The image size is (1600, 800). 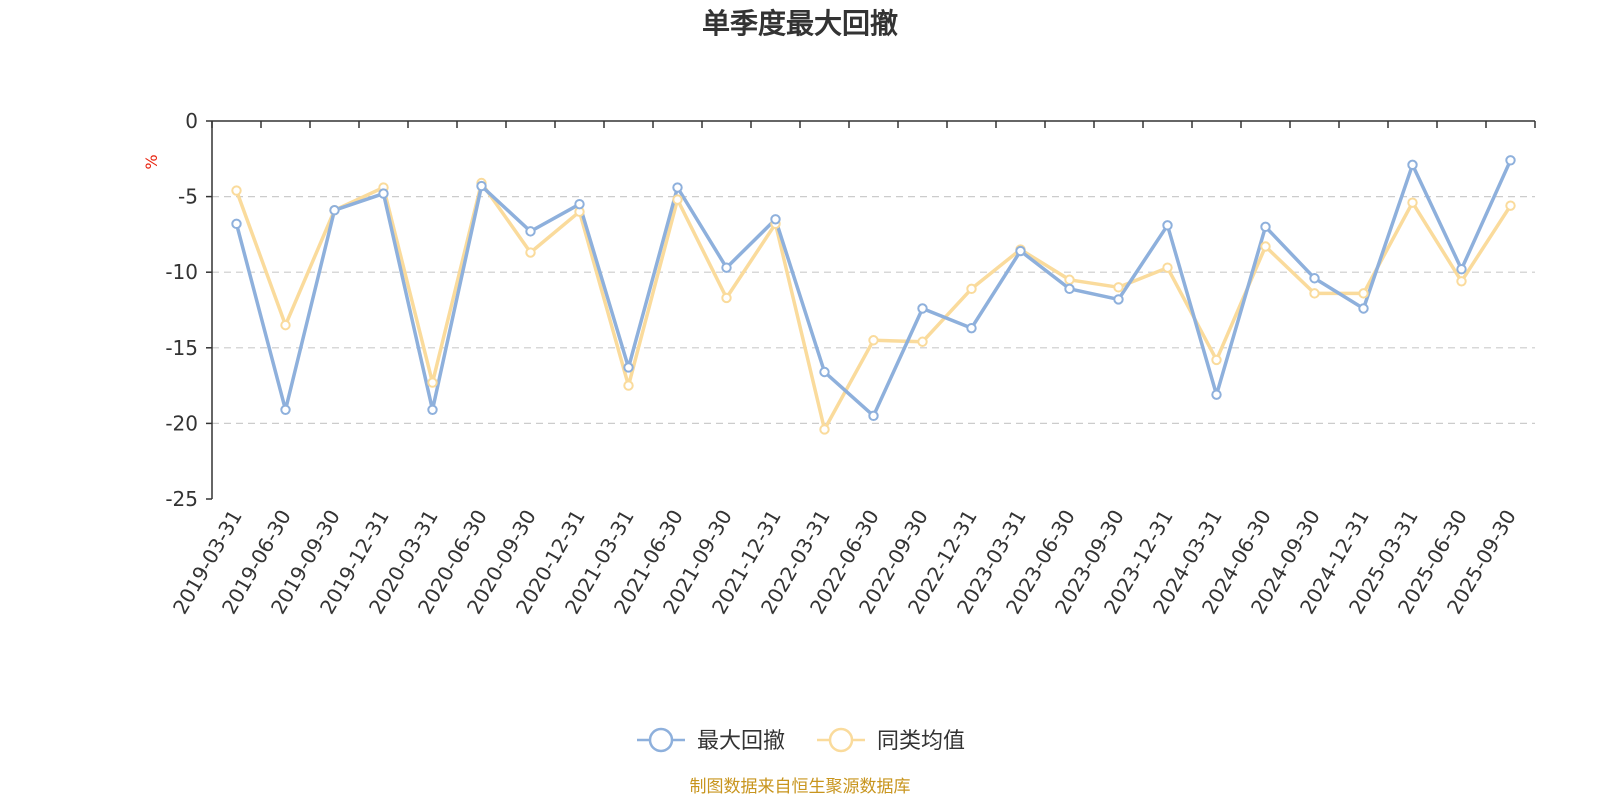 What do you see at coordinates (181, 272) in the screenshot?
I see `y-tick-label: -10` at bounding box center [181, 272].